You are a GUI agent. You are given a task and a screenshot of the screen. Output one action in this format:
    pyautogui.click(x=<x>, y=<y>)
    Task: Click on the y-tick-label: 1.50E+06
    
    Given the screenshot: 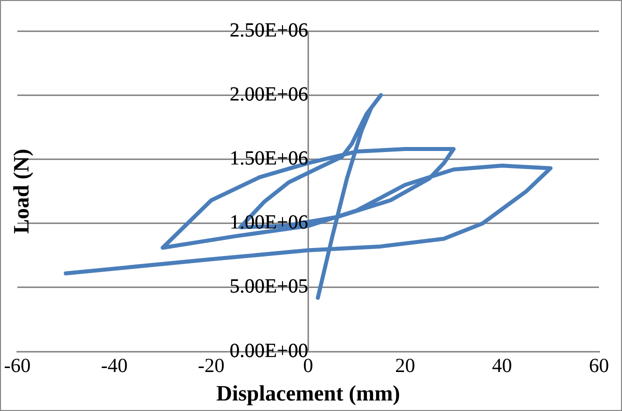 What is the action you would take?
    pyautogui.click(x=269, y=158)
    